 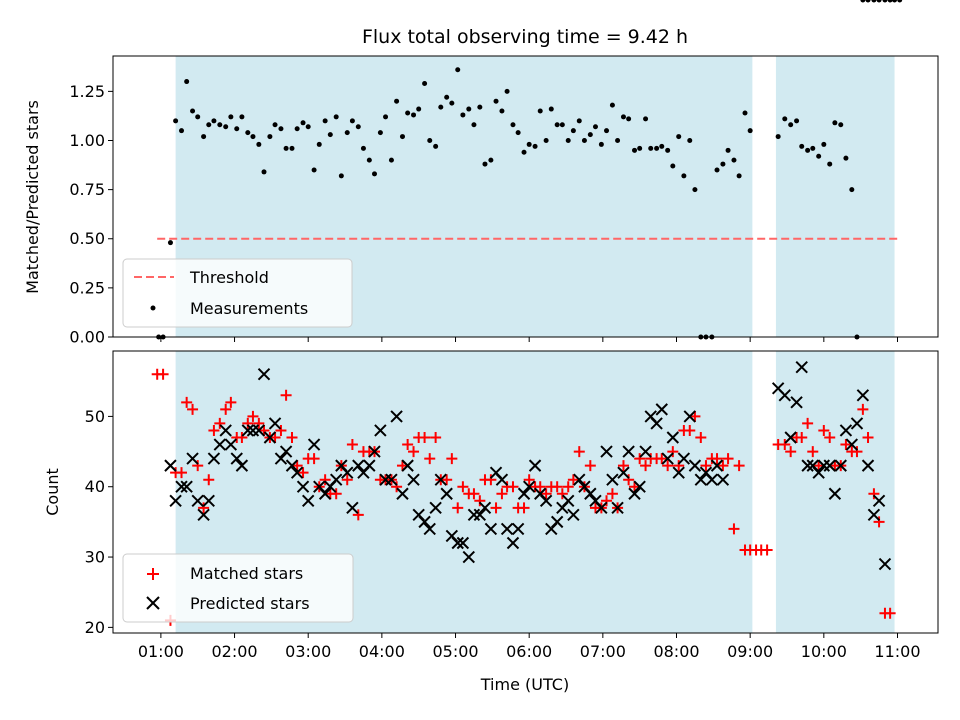 I want to click on y-tick-label: 30, so click(x=95, y=557).